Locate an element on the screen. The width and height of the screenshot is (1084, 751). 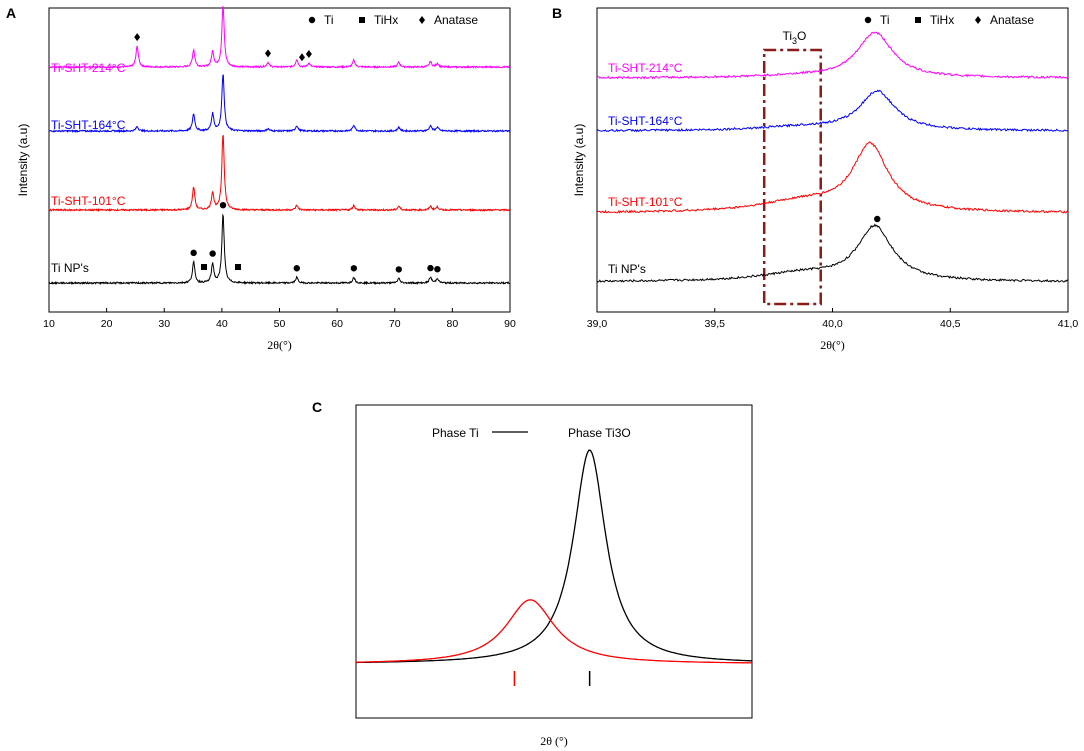
panel-a-x-title: 2θ(°) is located at coordinates (279, 345).